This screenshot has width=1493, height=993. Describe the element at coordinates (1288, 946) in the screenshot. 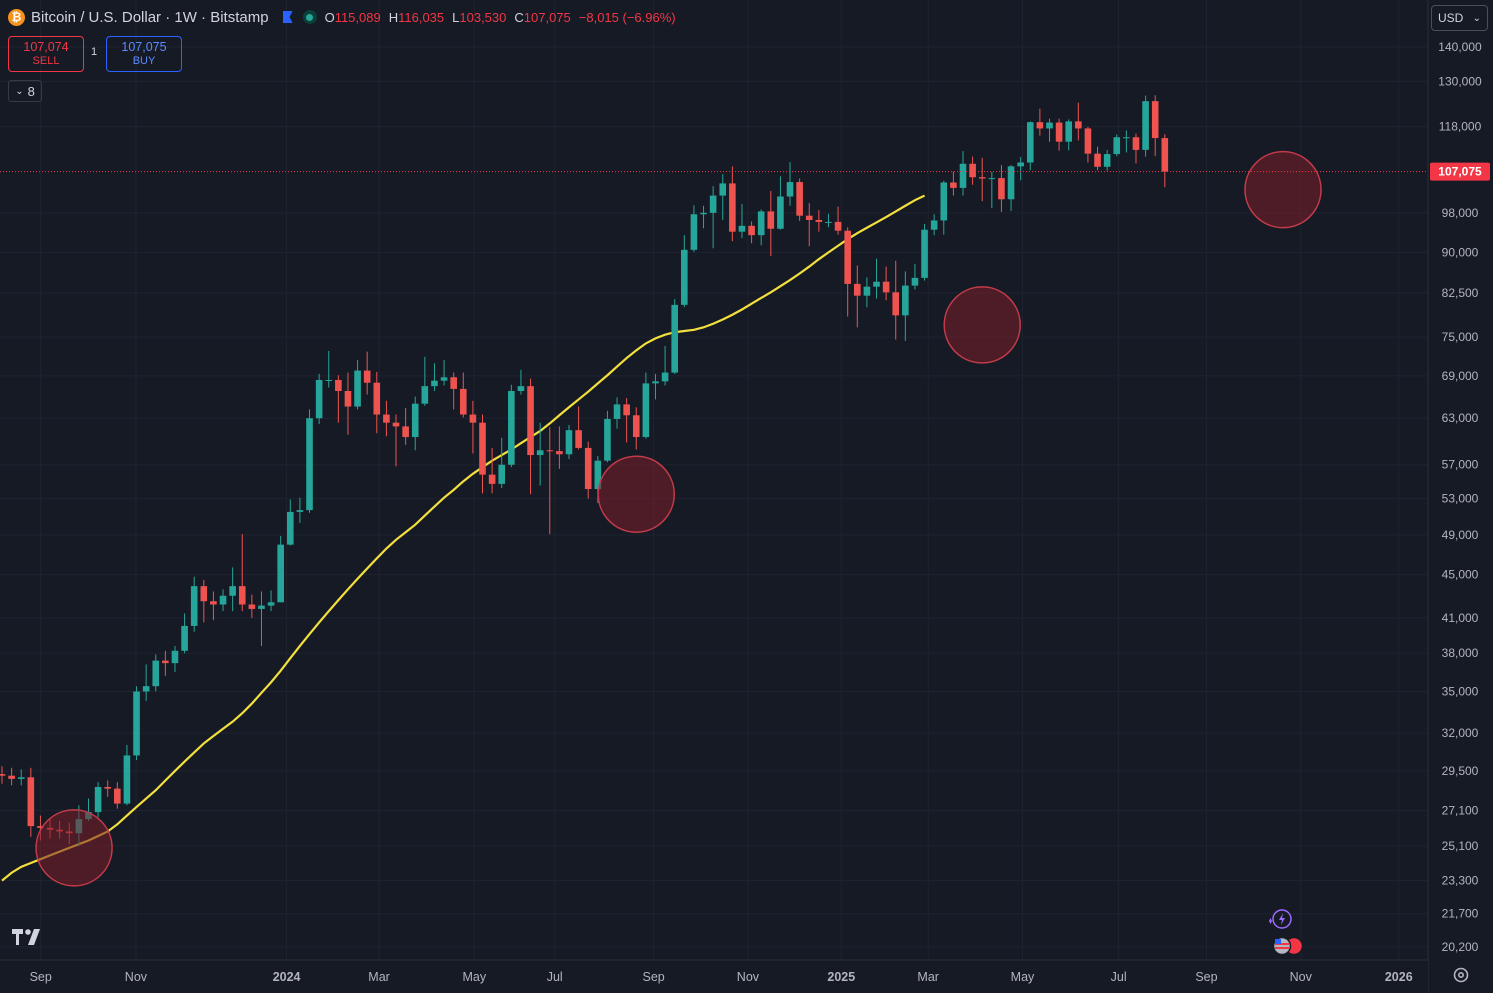

I see `economic-events-icon` at that location.